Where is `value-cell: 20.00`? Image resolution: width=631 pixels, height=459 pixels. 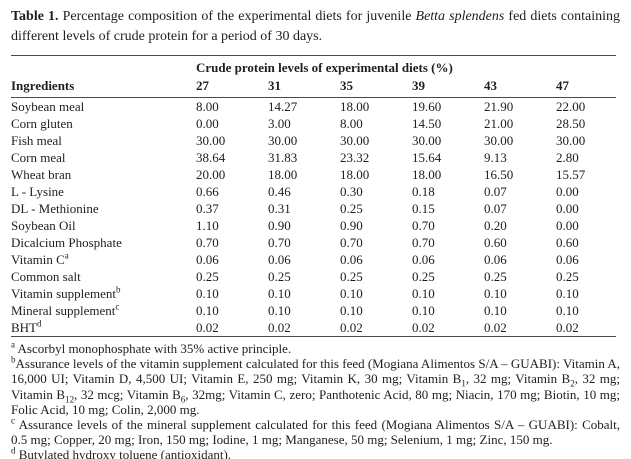 value-cell: 20.00 is located at coordinates (211, 174).